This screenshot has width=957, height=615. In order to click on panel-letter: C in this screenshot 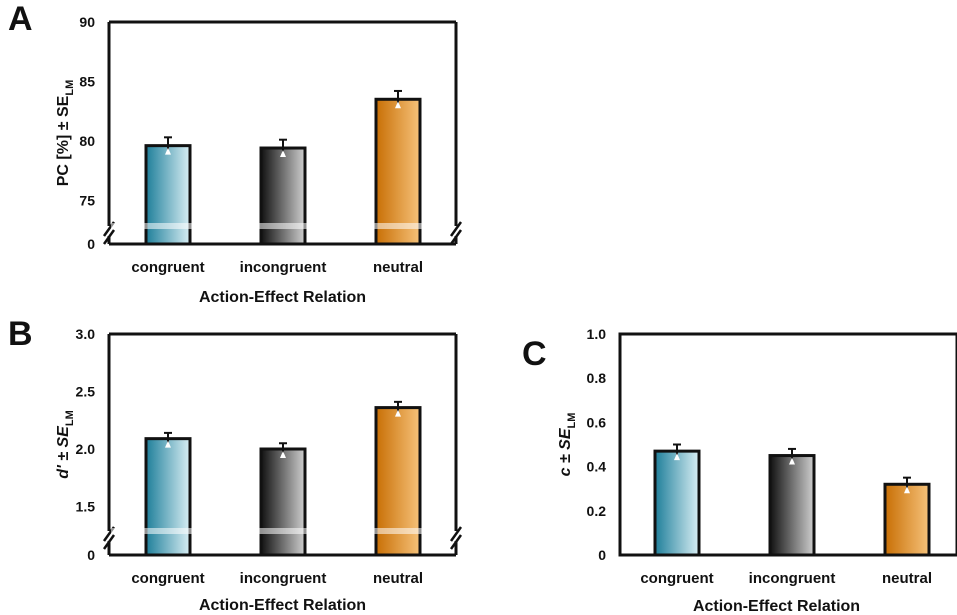, I will do `click(534, 354)`.